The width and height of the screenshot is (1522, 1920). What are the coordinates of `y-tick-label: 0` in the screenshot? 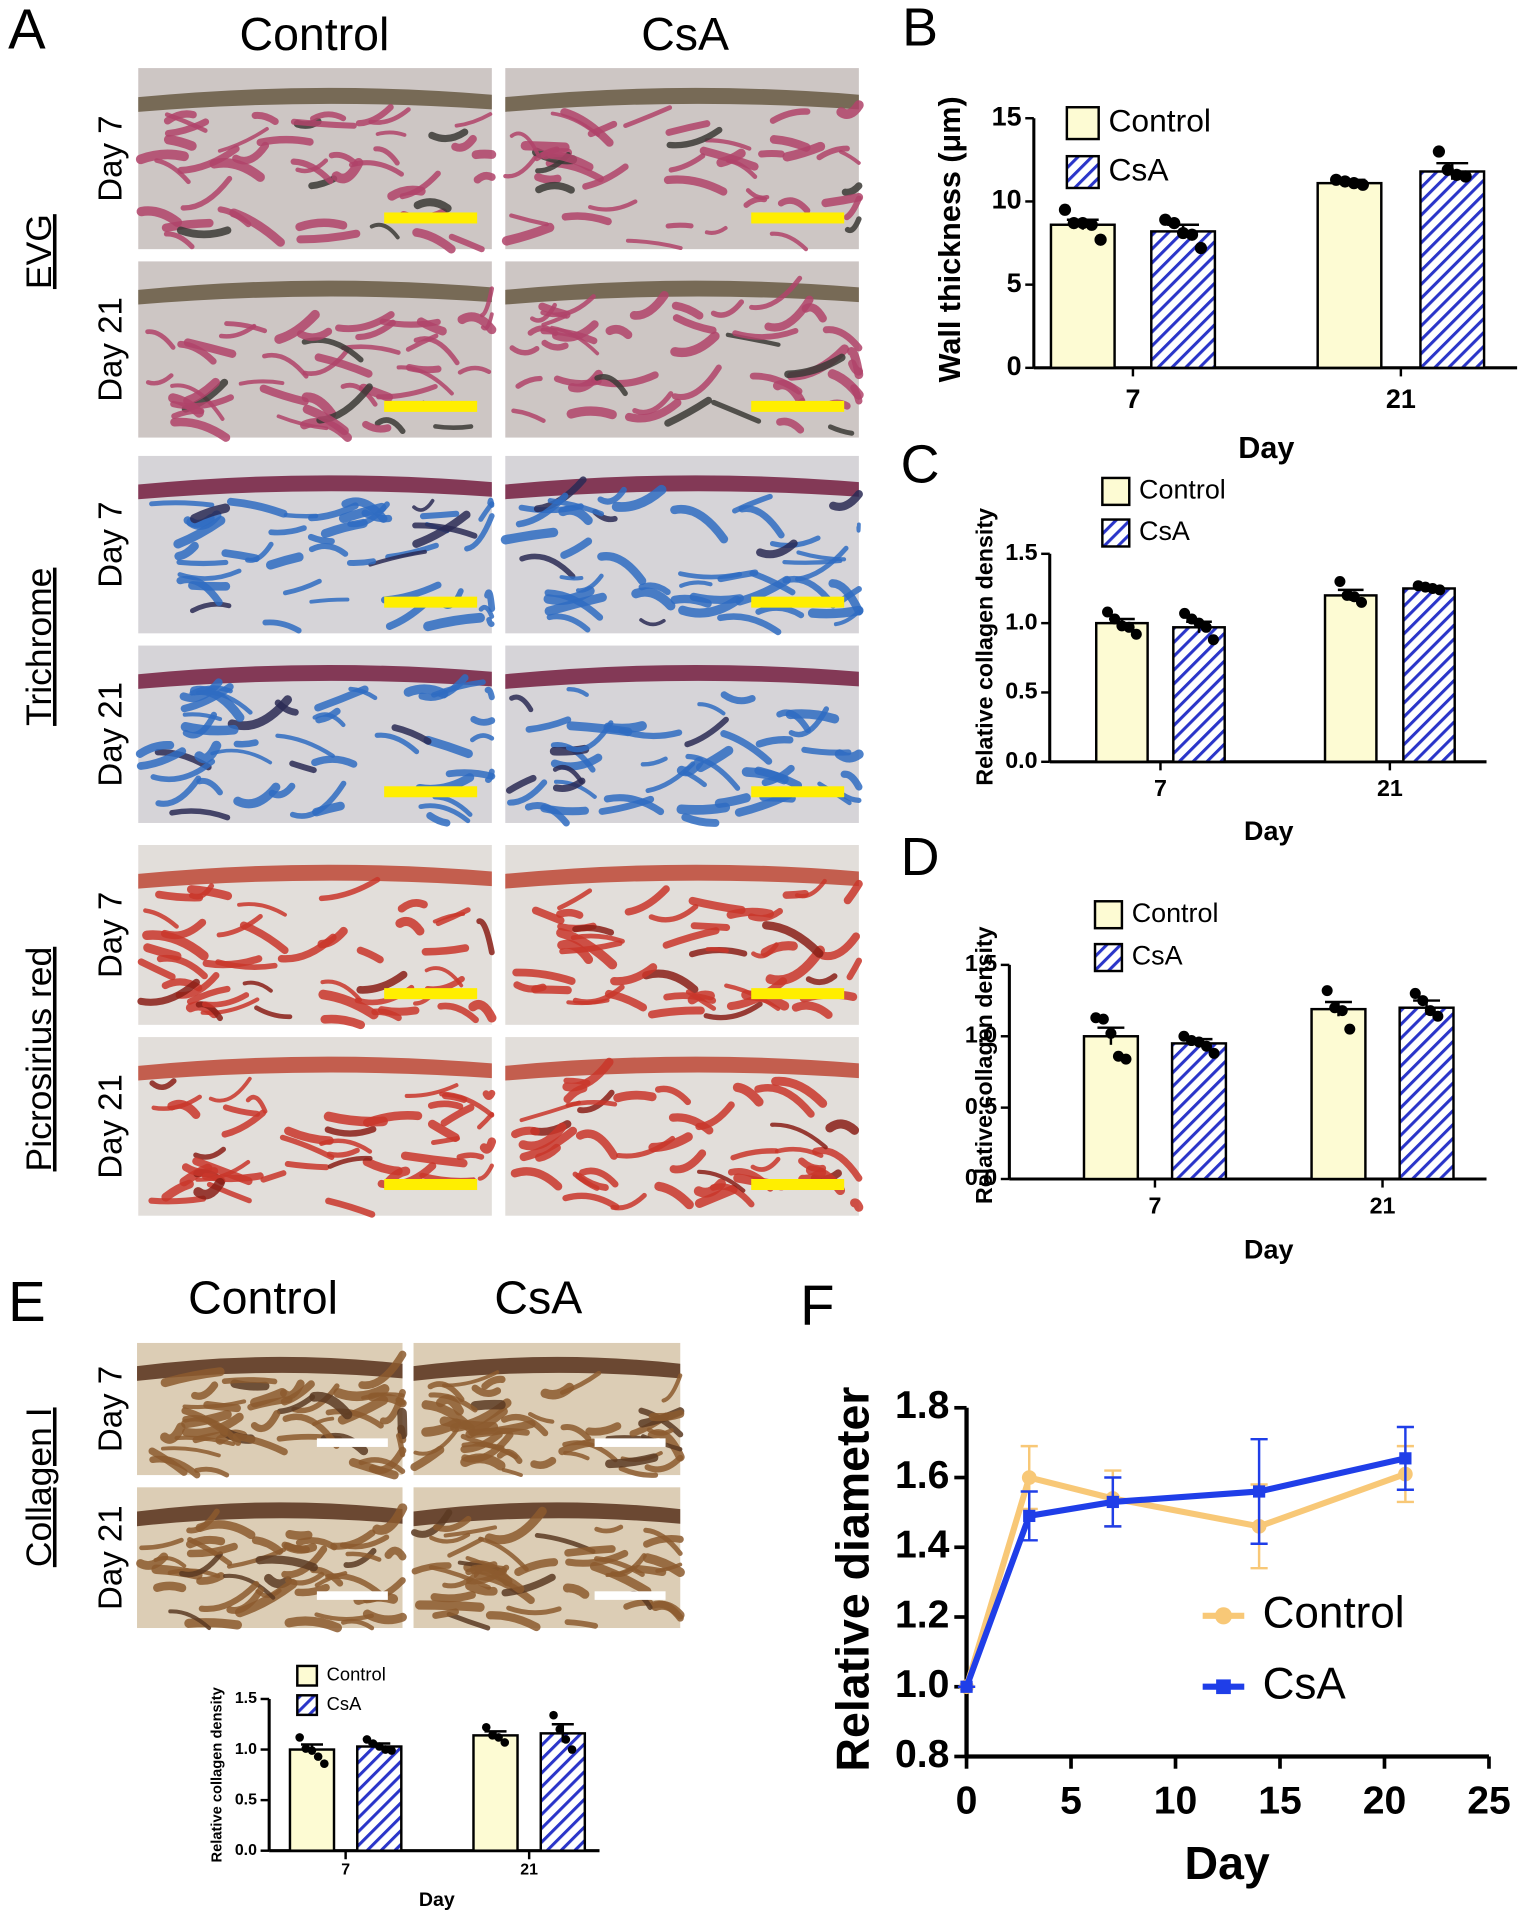 It's located at (1014, 366).